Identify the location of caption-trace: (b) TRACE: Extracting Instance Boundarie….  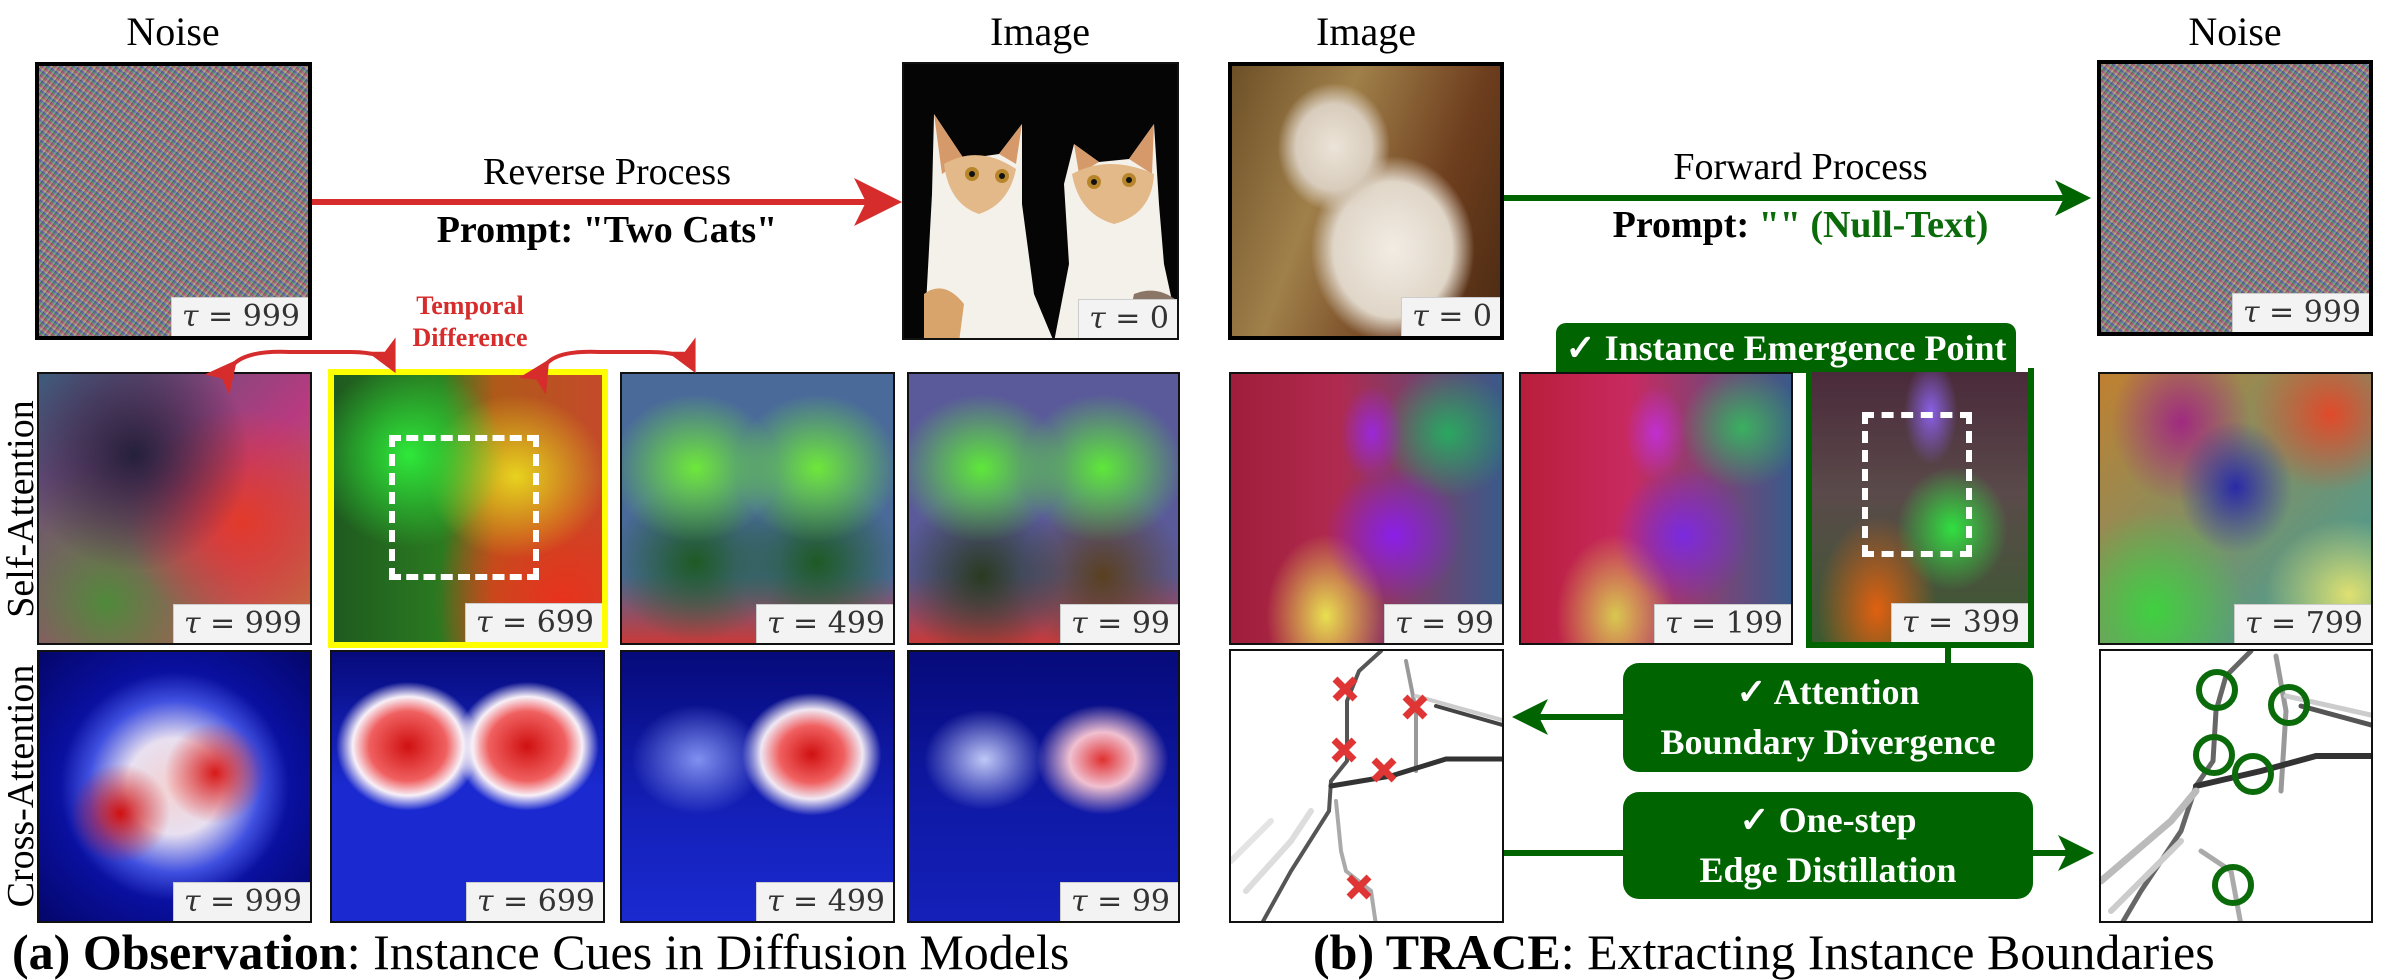
(1764, 952).